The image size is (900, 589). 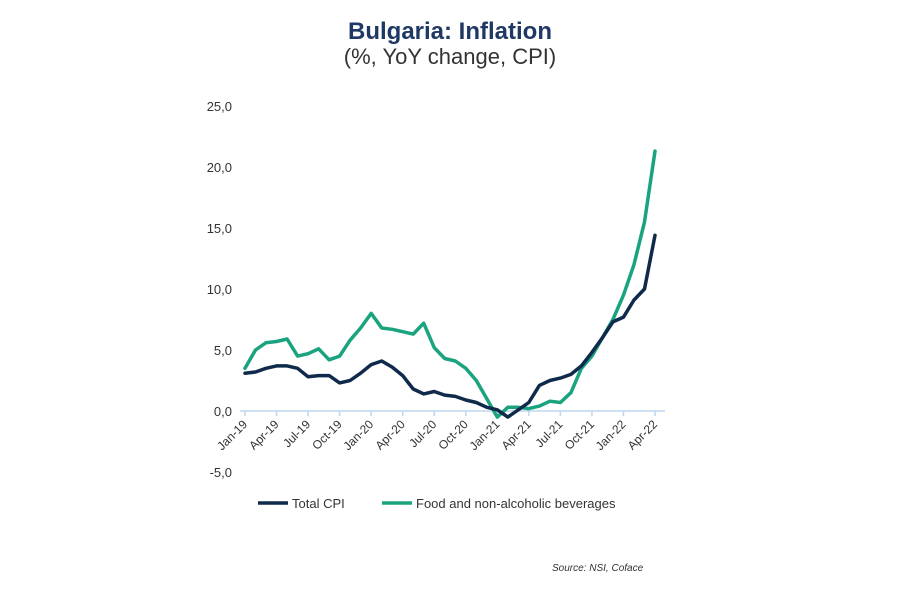 What do you see at coordinates (232, 435) in the screenshot?
I see `x-tick-label: Jan-19` at bounding box center [232, 435].